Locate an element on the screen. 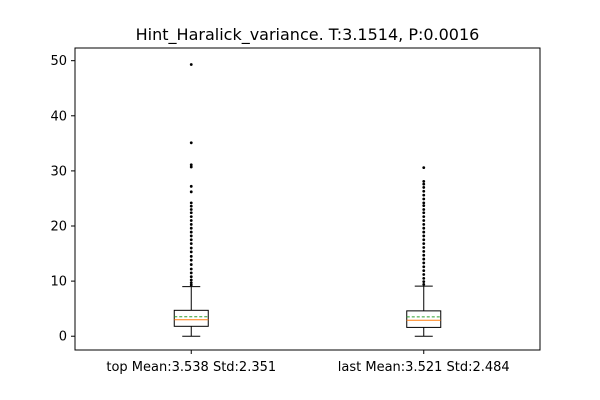 This screenshot has width=600, height=400. y-tick-label: 0 is located at coordinates (63, 337).